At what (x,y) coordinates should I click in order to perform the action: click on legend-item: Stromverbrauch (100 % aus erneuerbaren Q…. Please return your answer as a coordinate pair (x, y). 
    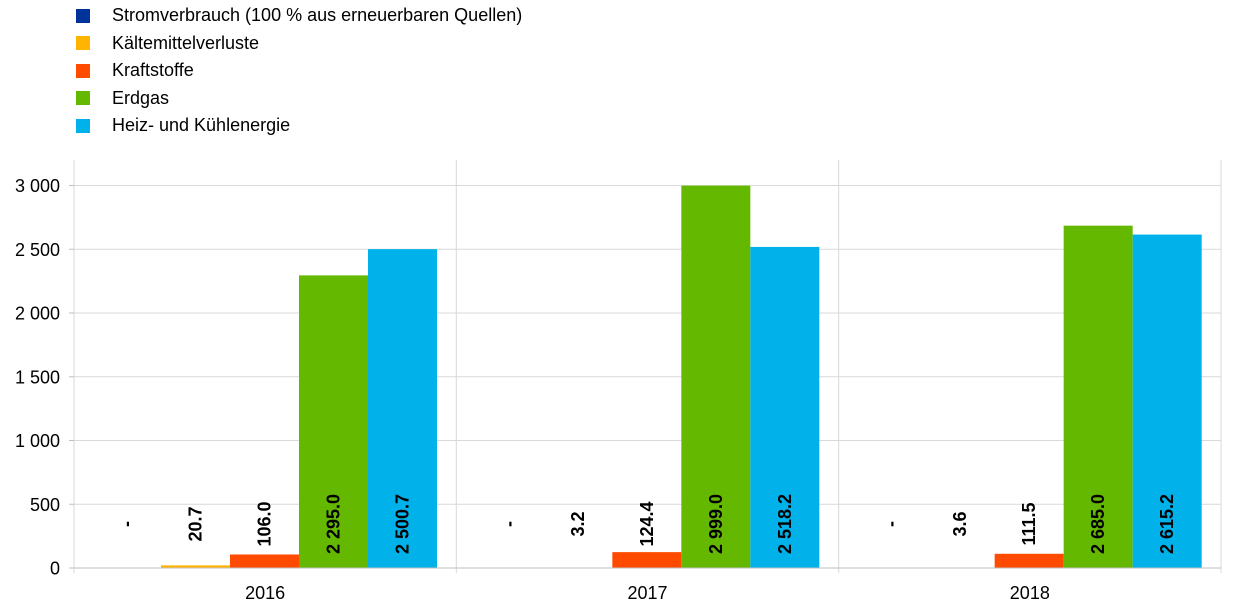
    Looking at the image, I should click on (299, 16).